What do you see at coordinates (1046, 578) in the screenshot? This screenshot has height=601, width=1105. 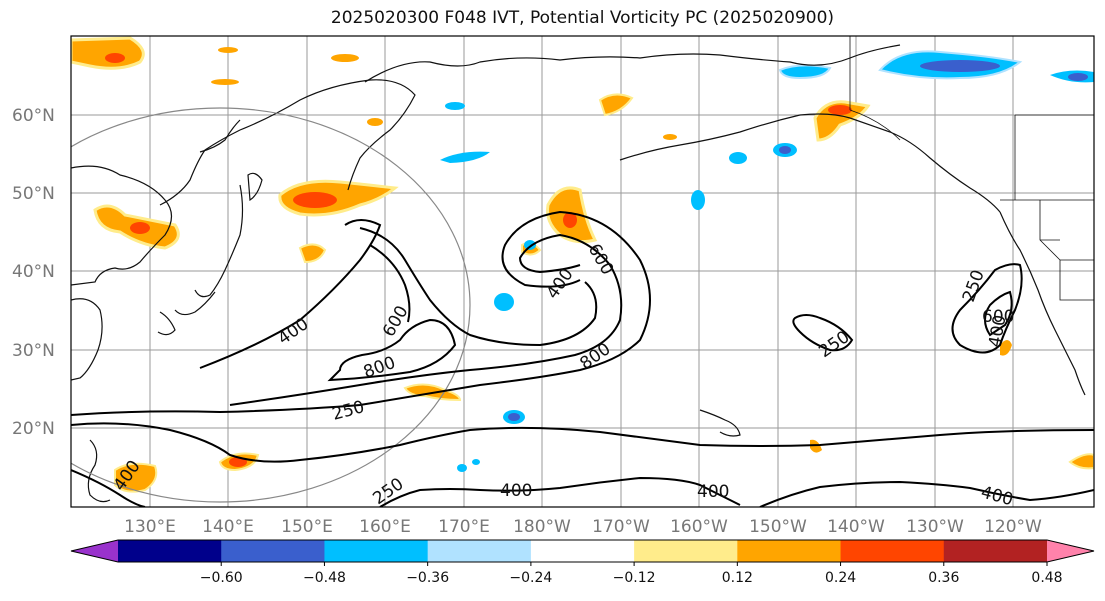 I see `colorbar-tick-label: 0.48` at bounding box center [1046, 578].